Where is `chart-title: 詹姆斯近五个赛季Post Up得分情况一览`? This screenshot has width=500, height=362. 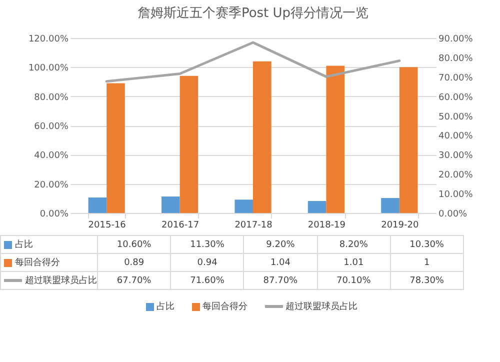
chart-title: 詹姆斯近五个赛季Post Up得分情况一览 is located at coordinates (253, 13).